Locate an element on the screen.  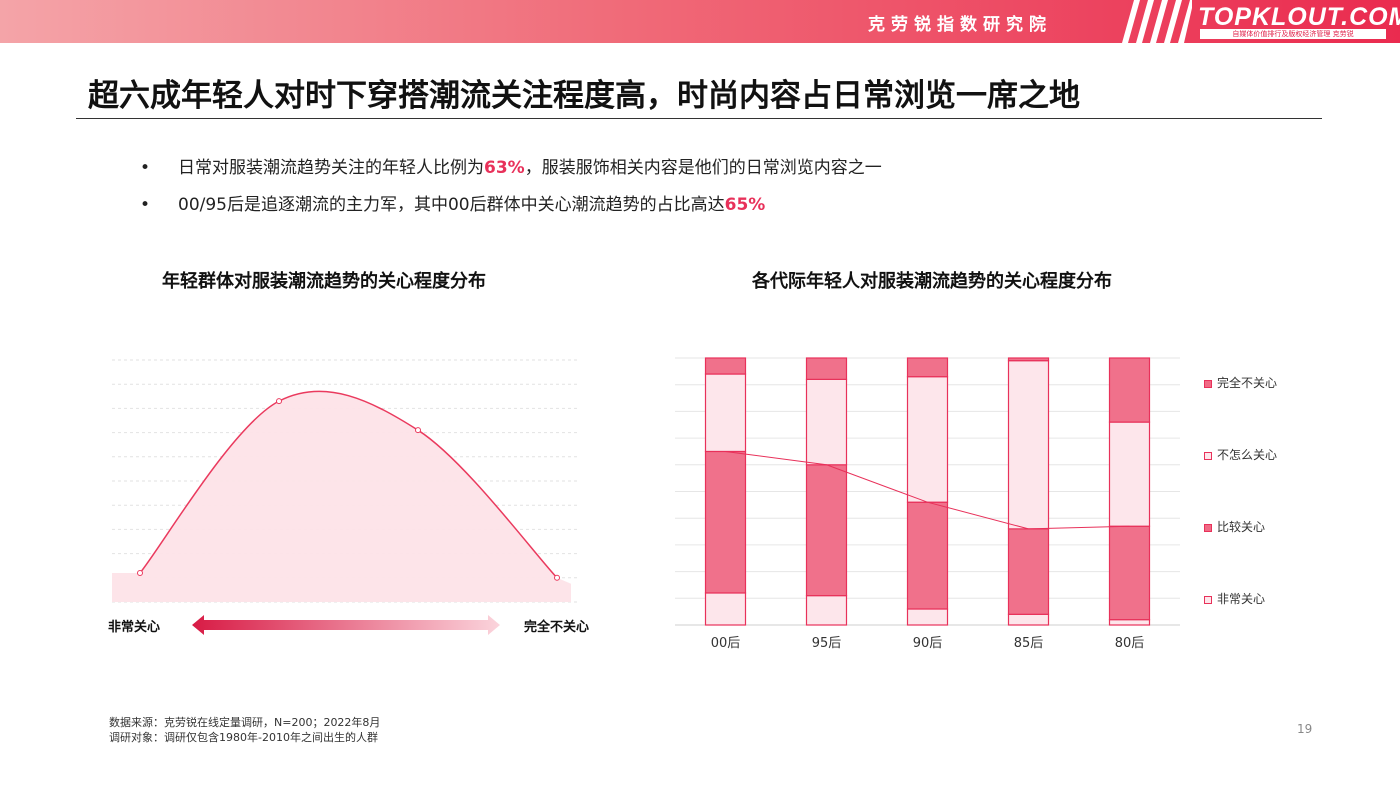
area-line is located at coordinates (348, 484).